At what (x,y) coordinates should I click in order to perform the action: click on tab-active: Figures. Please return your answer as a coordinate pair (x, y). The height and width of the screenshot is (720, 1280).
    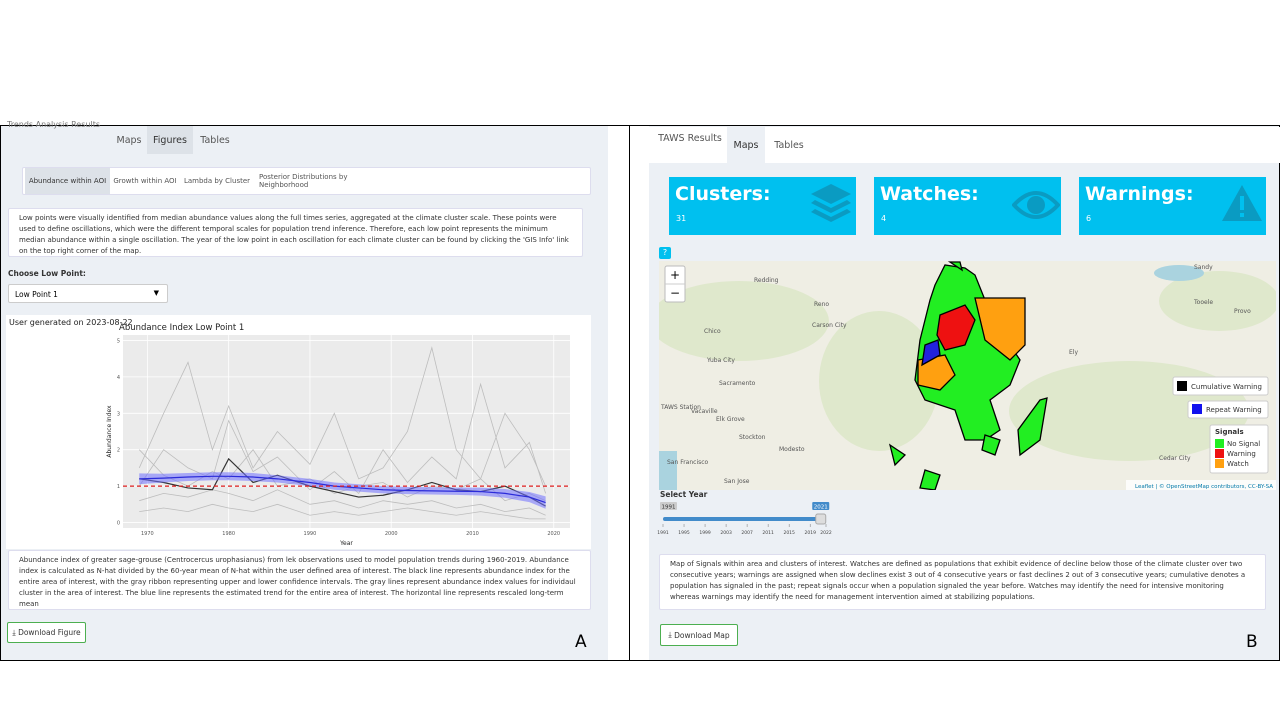
    Looking at the image, I should click on (170, 140).